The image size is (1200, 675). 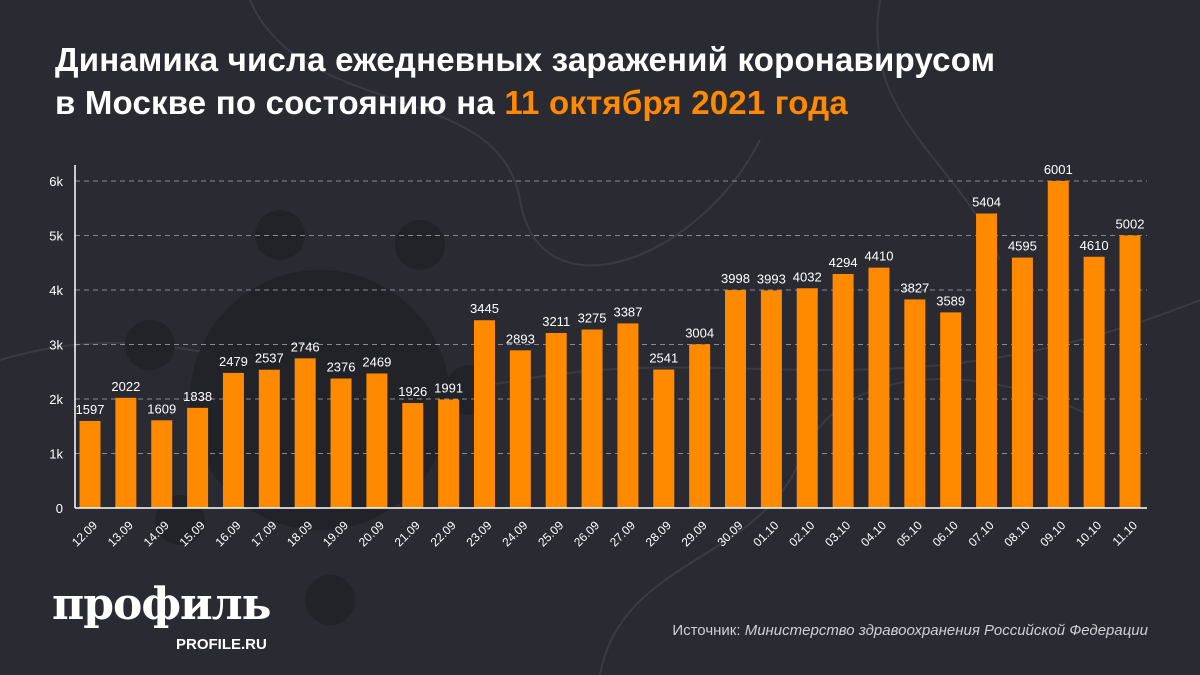 What do you see at coordinates (233, 361) in the screenshot?
I see `data-label: 2479` at bounding box center [233, 361].